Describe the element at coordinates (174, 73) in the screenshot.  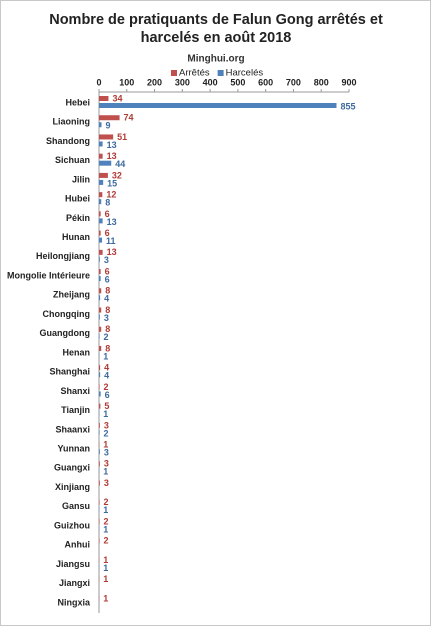
I see `legend-swatch` at that location.